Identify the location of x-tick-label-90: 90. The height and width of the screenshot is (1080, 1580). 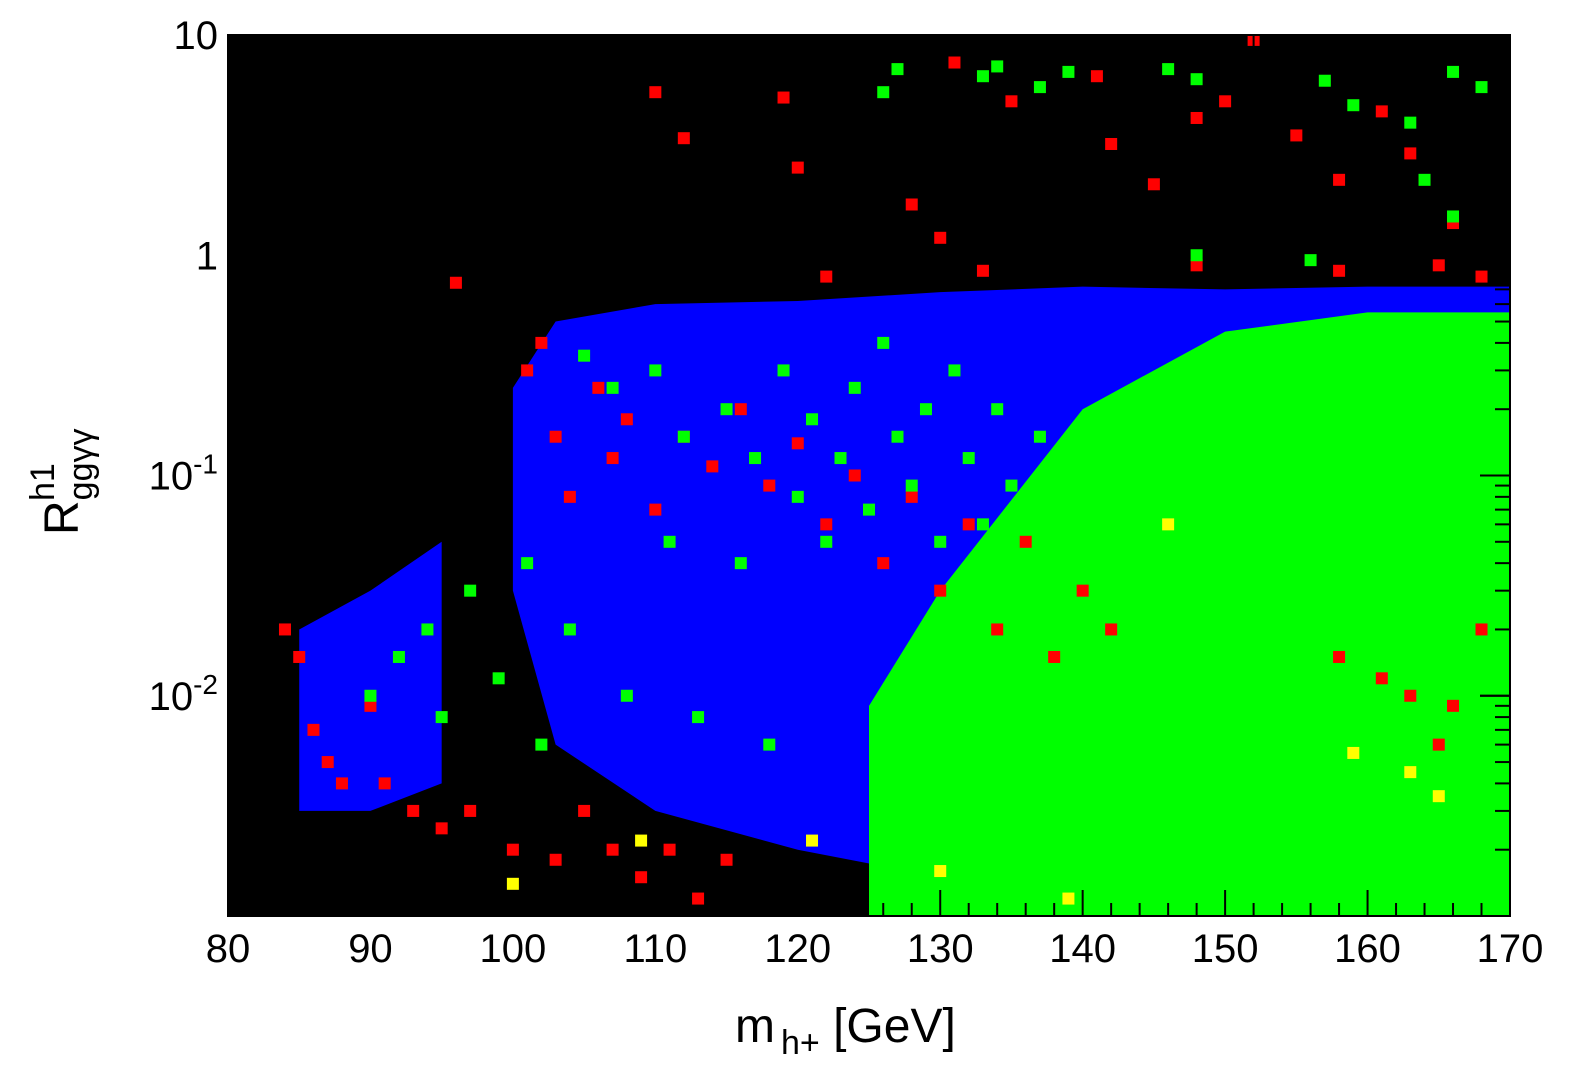
(370, 949).